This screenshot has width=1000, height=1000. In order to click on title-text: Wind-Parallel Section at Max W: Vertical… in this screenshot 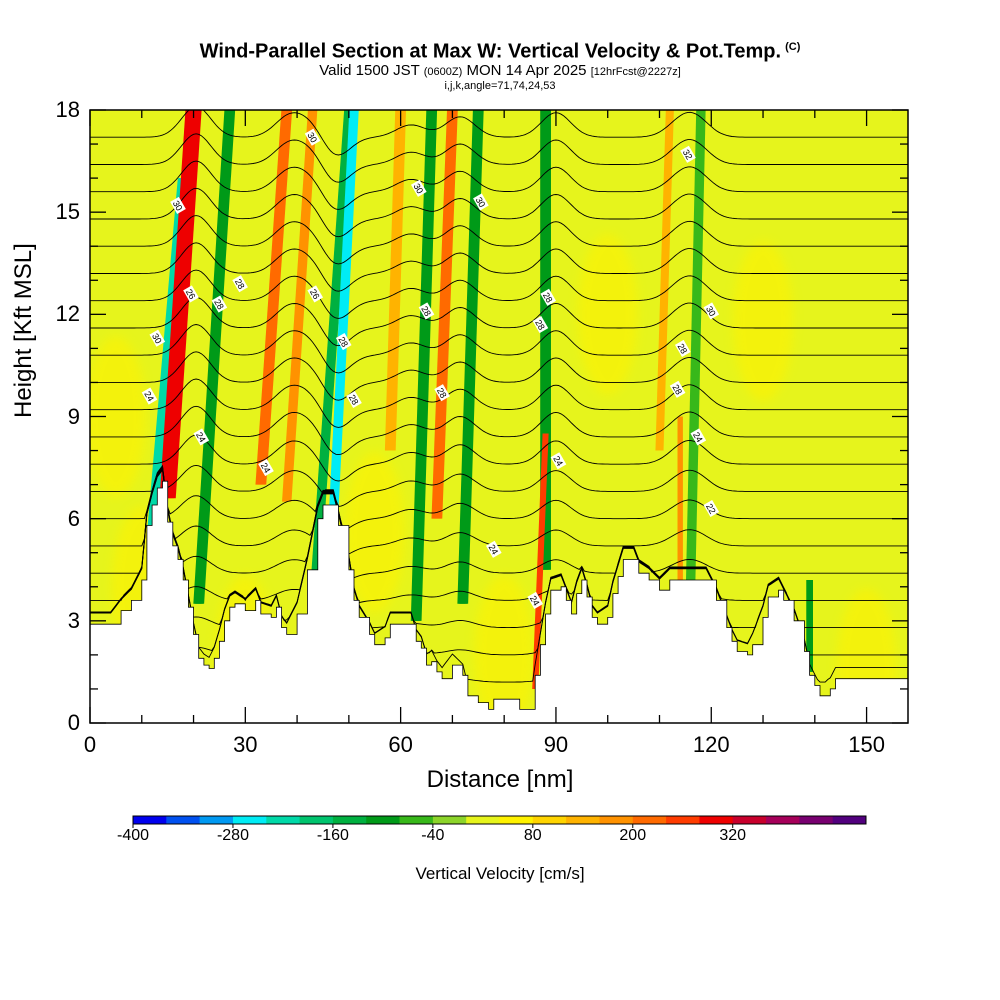, I will do `click(490, 51)`.